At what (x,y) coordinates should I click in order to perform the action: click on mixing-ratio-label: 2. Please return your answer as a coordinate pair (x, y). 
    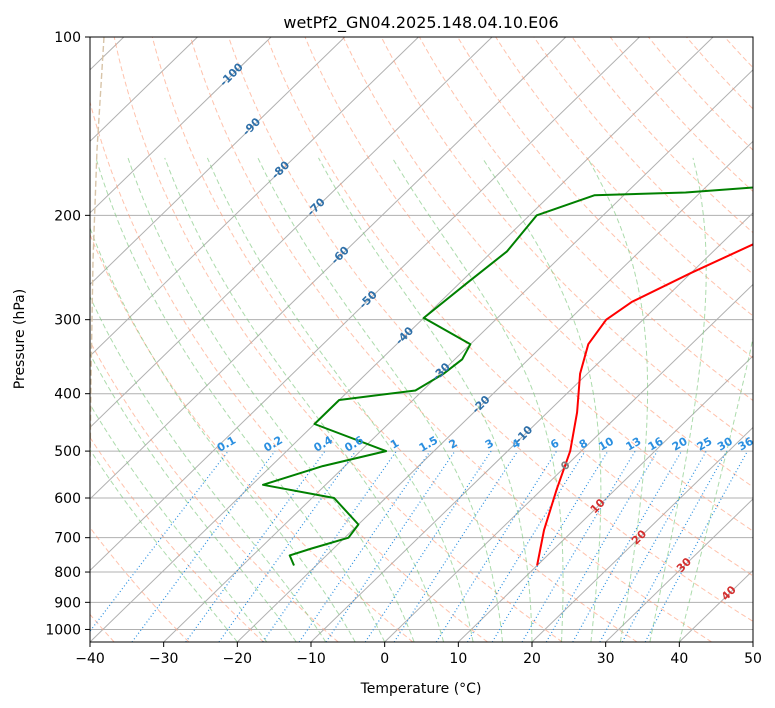
    Looking at the image, I should click on (453, 444).